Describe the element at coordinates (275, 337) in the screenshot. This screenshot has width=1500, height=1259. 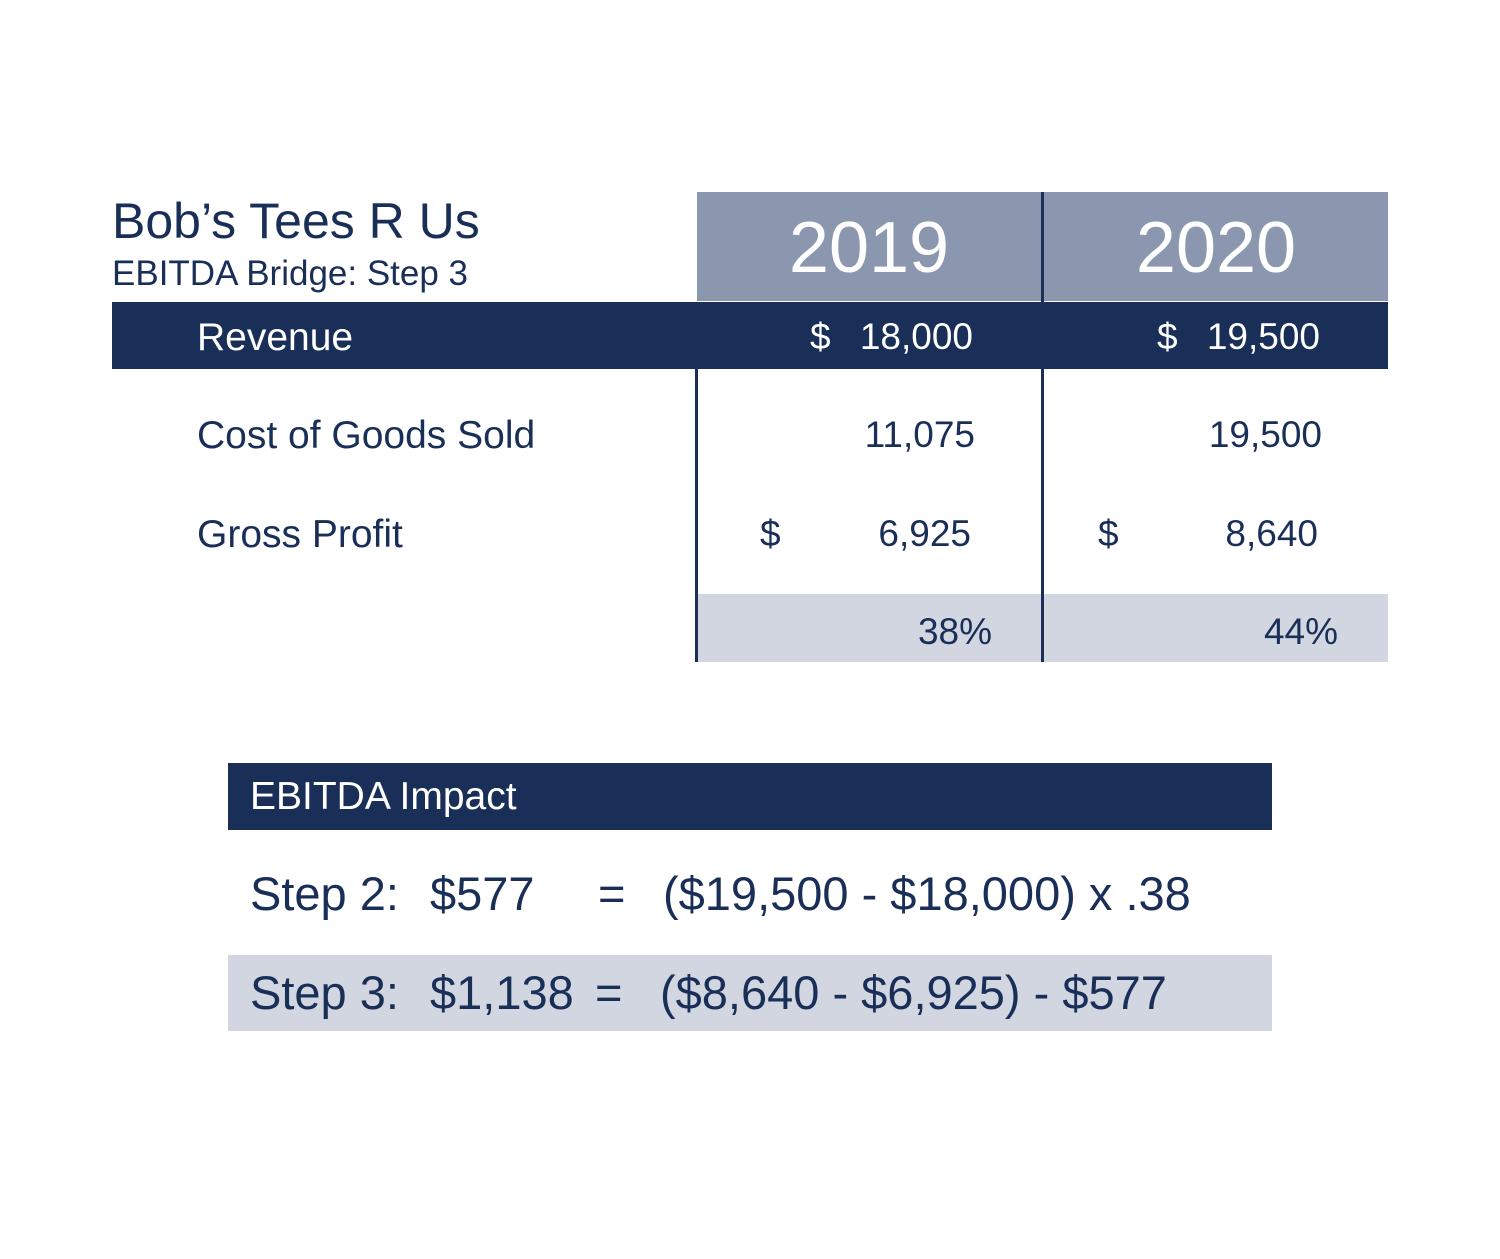
I see `revenue-label: Revenue` at that location.